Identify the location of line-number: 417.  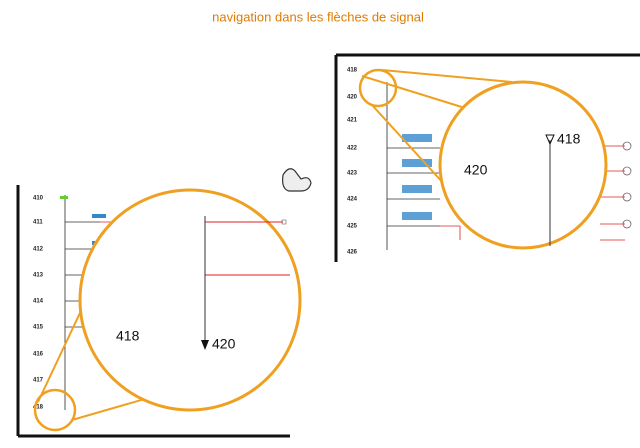
(38, 381).